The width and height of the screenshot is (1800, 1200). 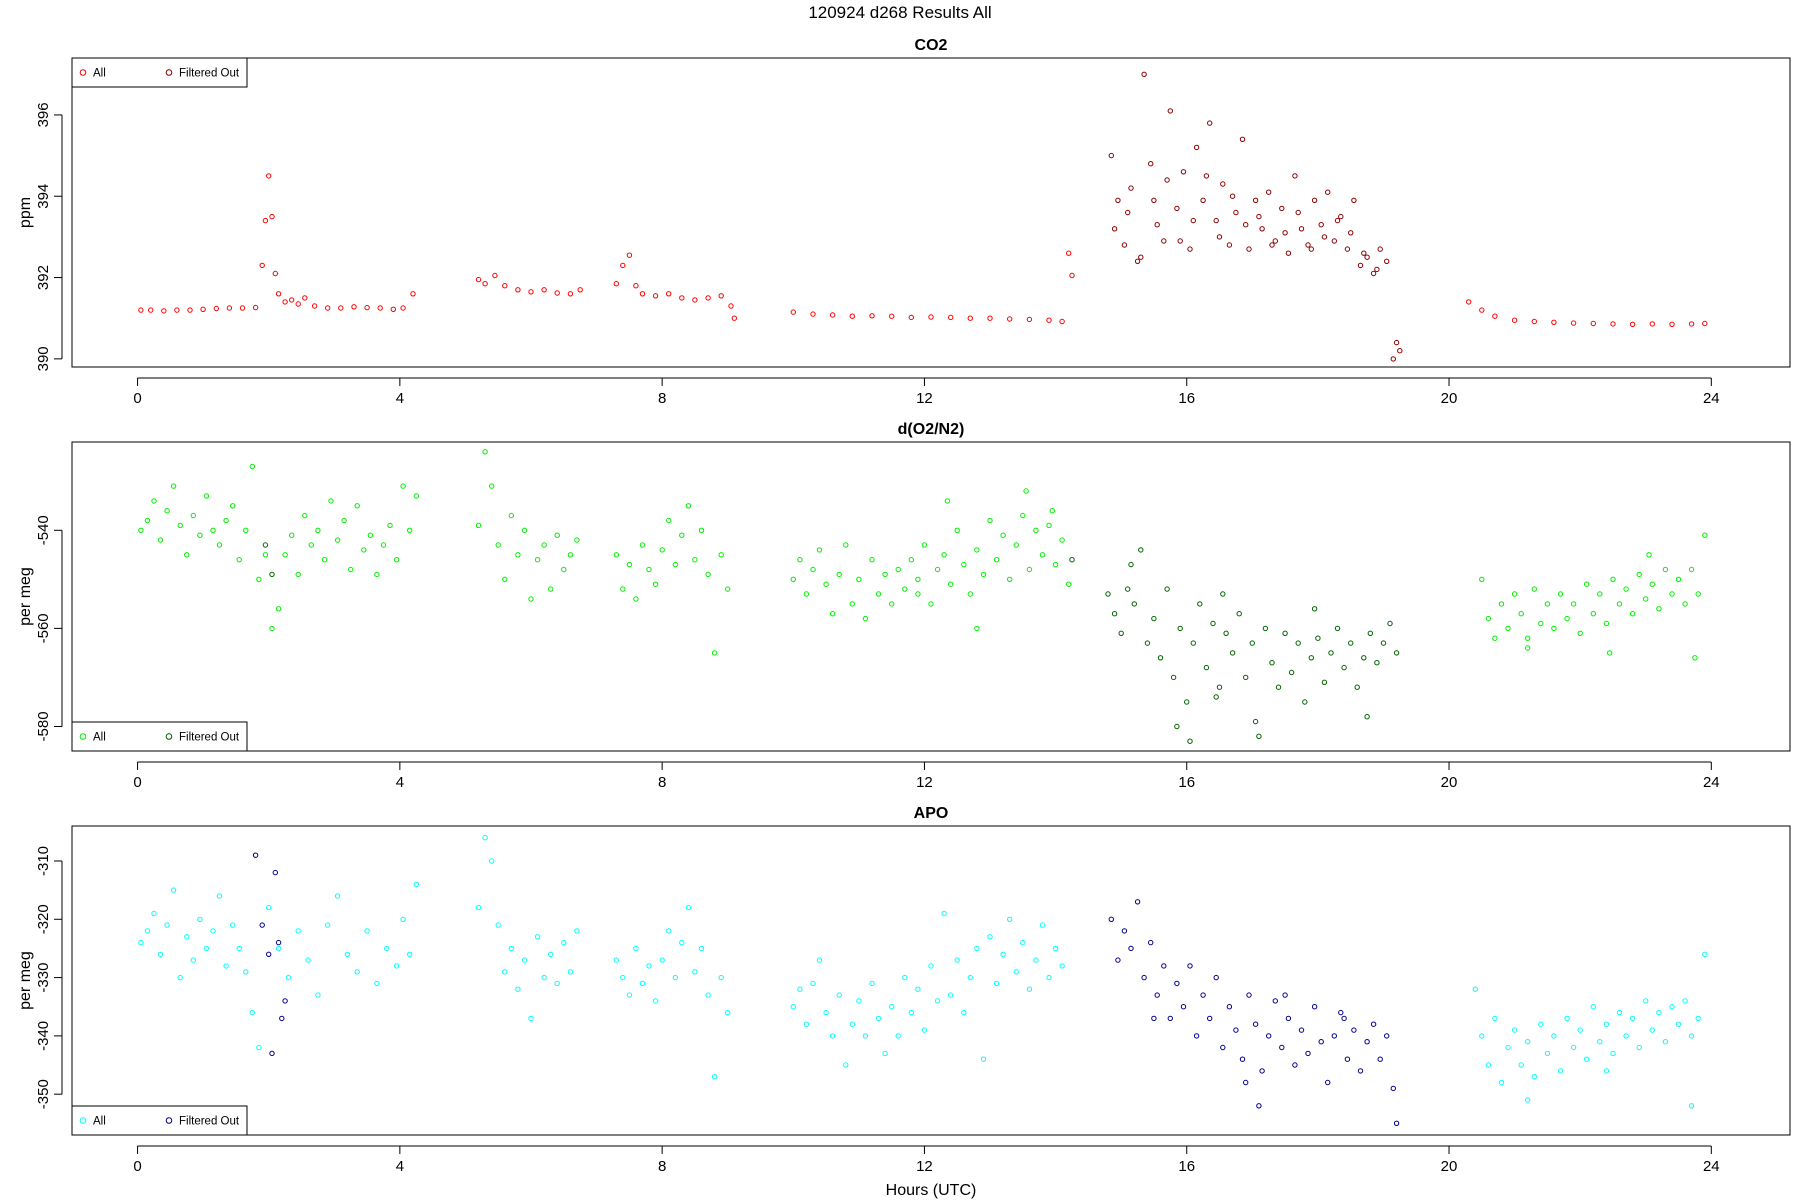 What do you see at coordinates (159, 736) in the screenshot?
I see `legend-box` at bounding box center [159, 736].